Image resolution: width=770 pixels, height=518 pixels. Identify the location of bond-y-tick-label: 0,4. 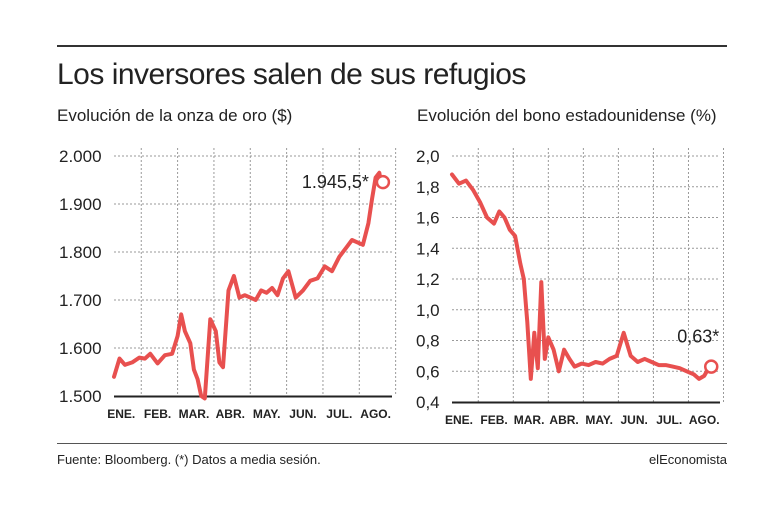
(428, 402).